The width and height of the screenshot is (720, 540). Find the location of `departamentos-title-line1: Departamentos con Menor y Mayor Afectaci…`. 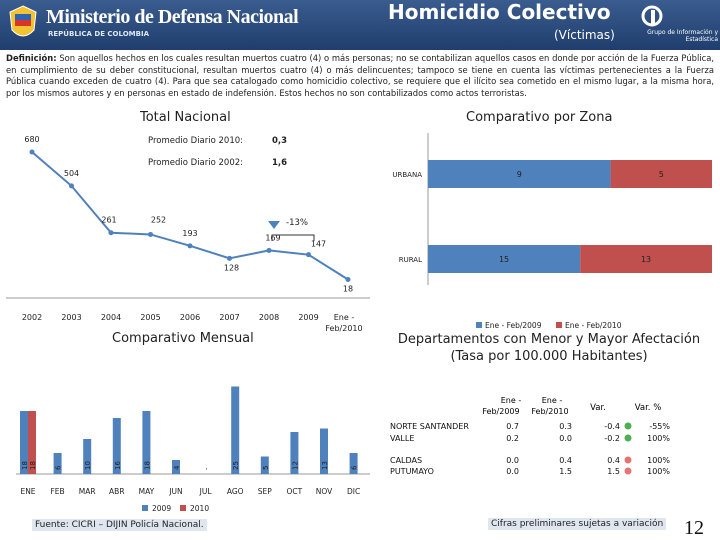

departamentos-title-line1: Departamentos con Menor y Mayor Afectaci… is located at coordinates (549, 339).